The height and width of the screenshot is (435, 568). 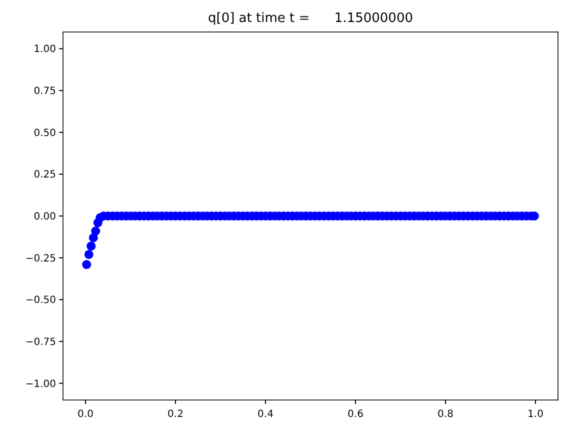 What do you see at coordinates (40, 342) in the screenshot?
I see `y-tick-label: −0.75` at bounding box center [40, 342].